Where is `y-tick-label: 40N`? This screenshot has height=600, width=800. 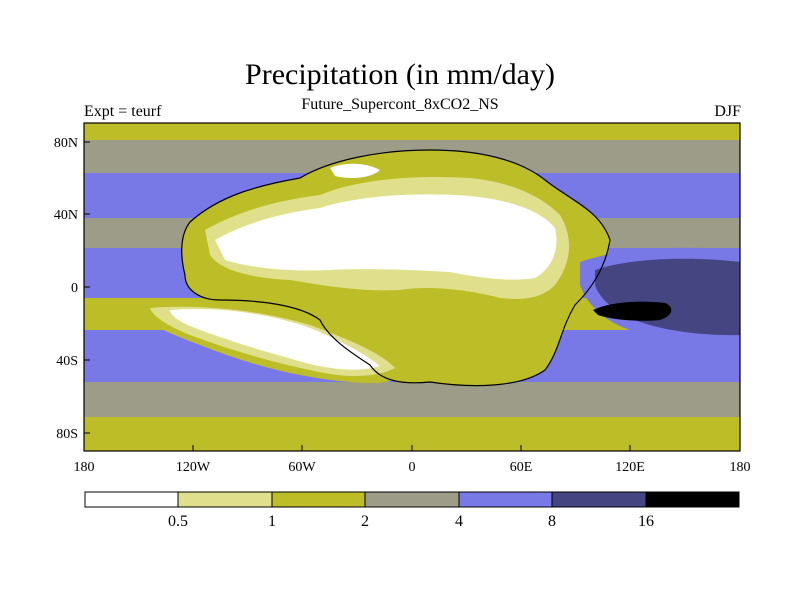 y-tick-label: 40N is located at coordinates (66, 215).